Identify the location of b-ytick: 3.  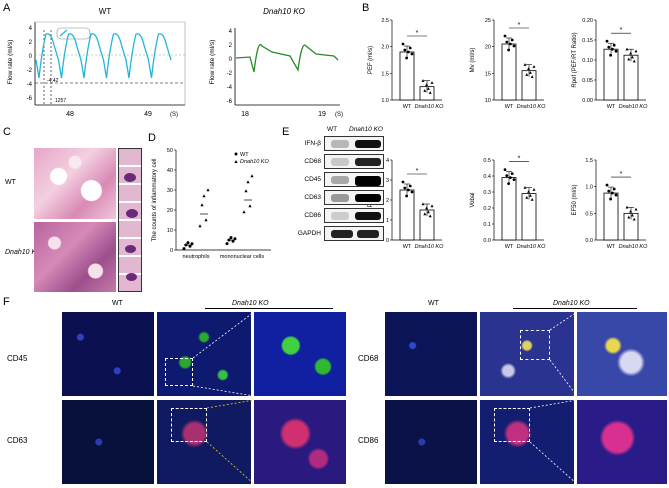
(387, 181).